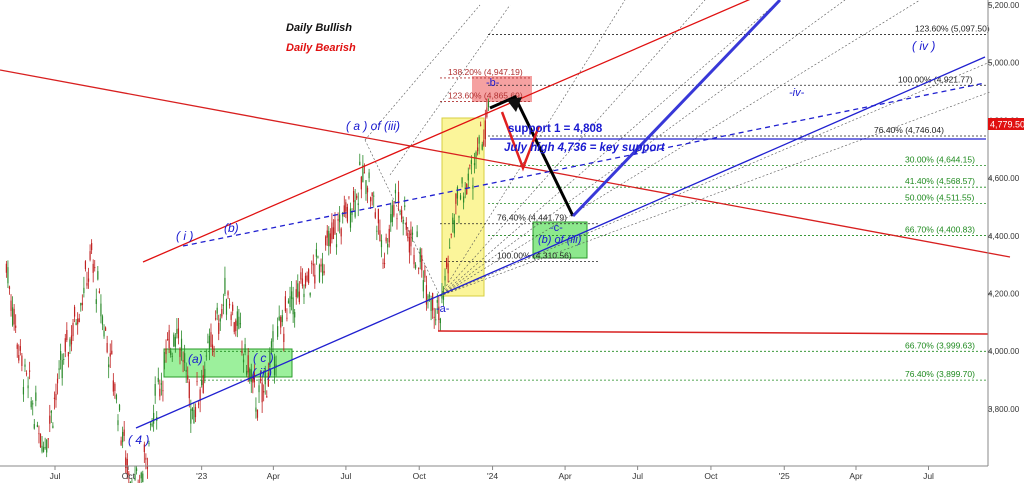 The width and height of the screenshot is (1024, 483). Describe the element at coordinates (676, 109) in the screenshot. I see `bullish-projection-path` at that location.